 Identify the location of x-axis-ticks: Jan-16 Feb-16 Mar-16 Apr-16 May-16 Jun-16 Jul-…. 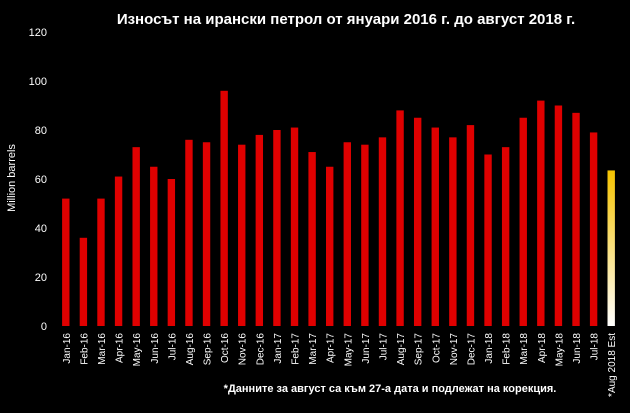
(340, 365).